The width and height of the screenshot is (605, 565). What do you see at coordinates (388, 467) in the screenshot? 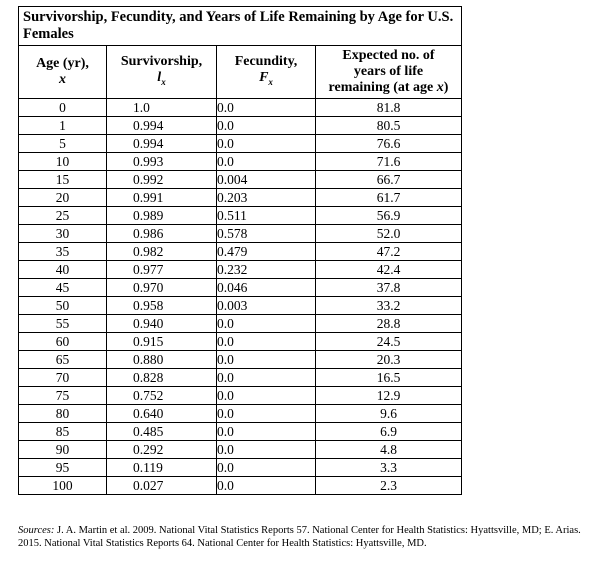
I see `cell-expected-years-value: 3.3` at bounding box center [388, 467].